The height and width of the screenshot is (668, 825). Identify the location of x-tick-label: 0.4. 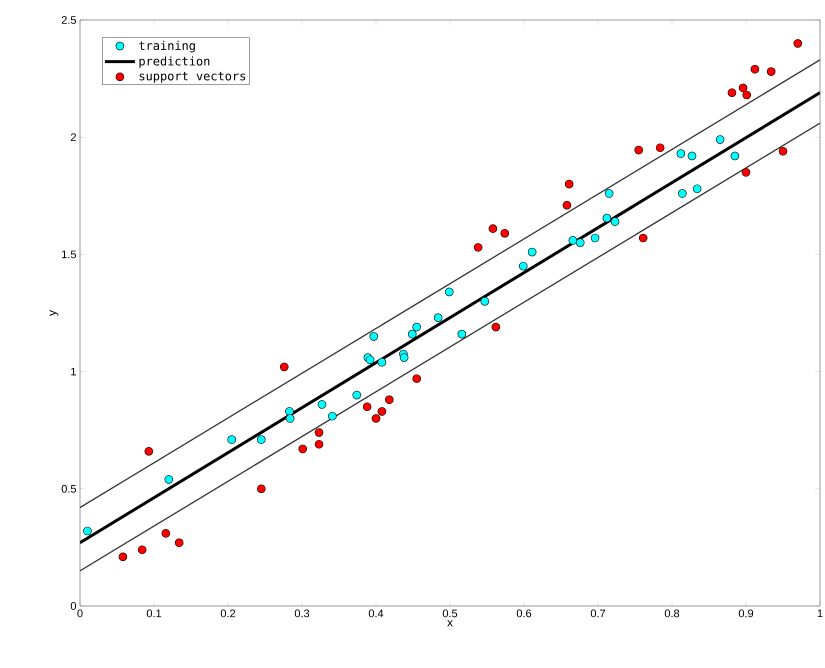
(376, 614).